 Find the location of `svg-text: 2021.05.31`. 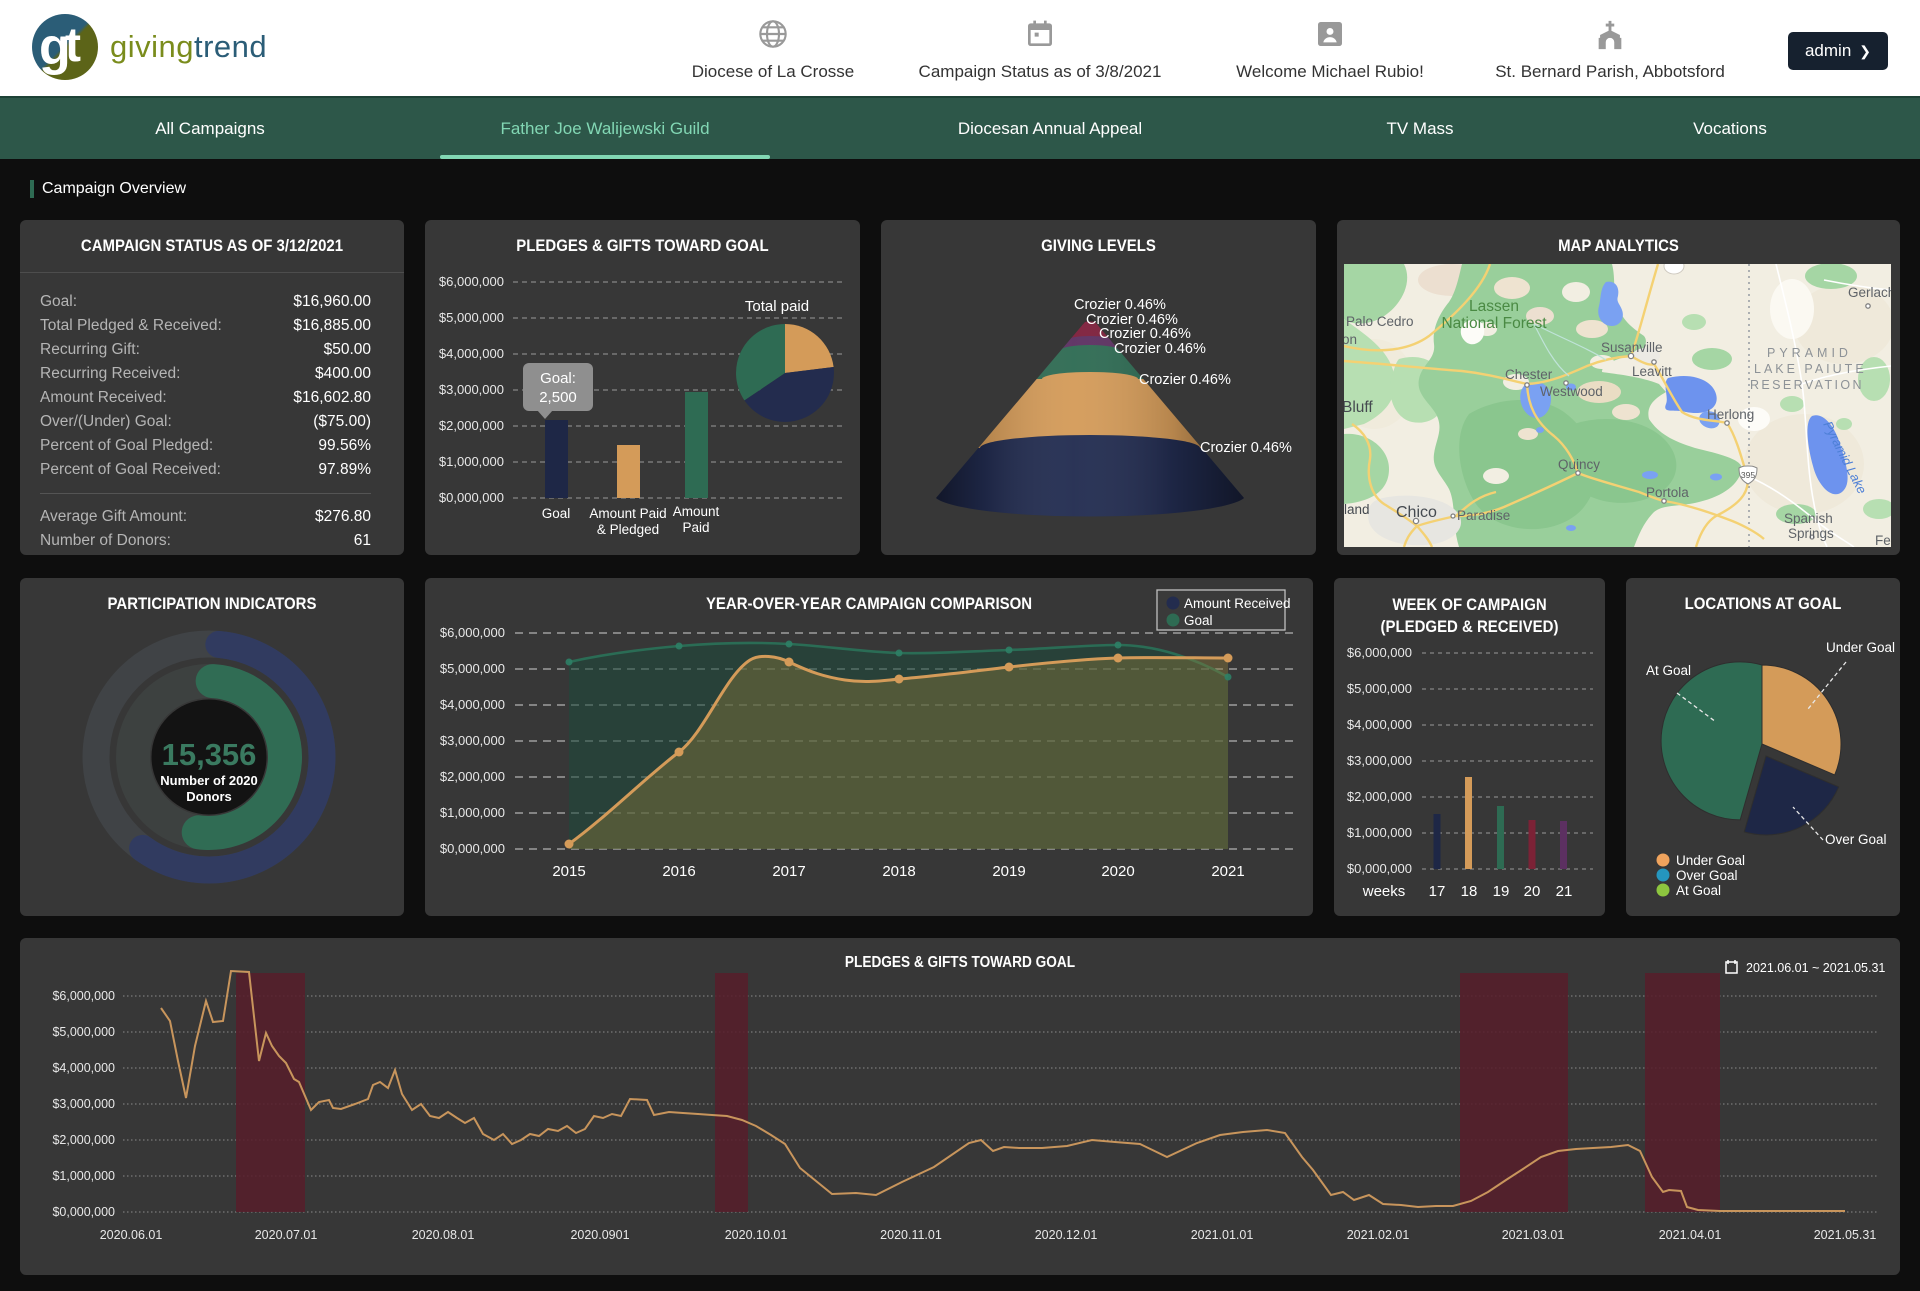

svg-text: 2021.05.31 is located at coordinates (1845, 1235).